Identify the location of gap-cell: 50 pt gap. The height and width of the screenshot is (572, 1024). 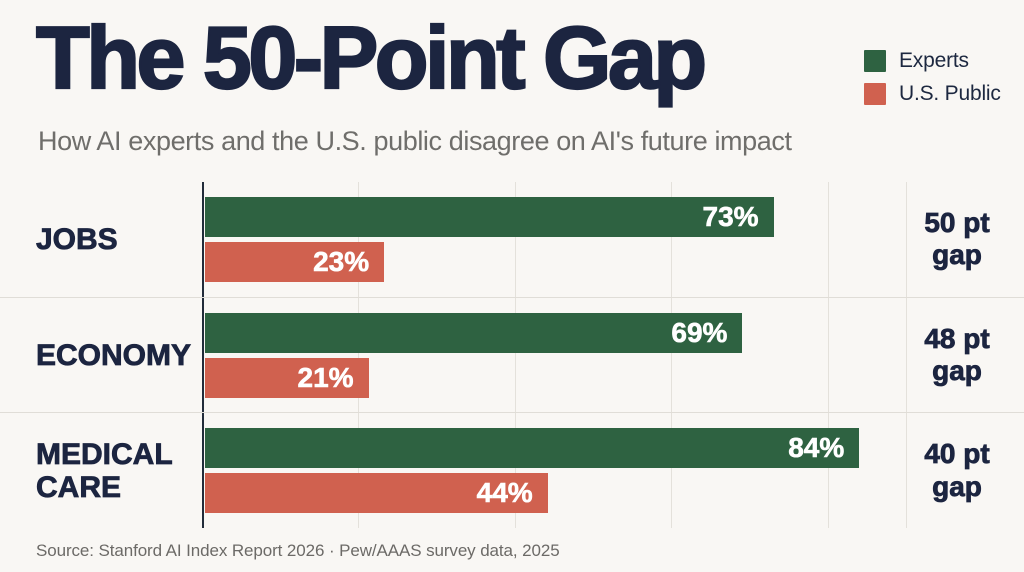
(965, 239).